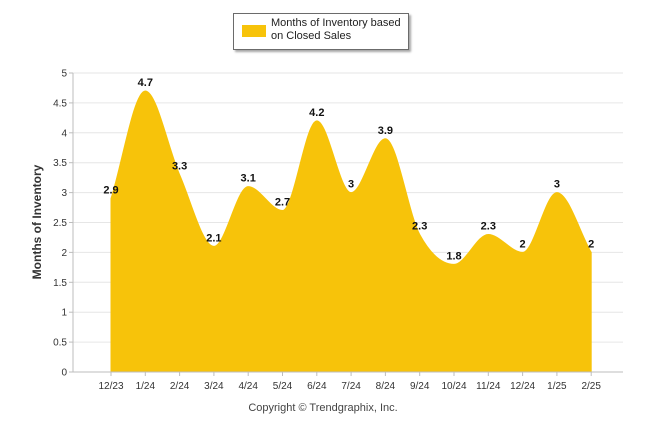 This screenshot has width=646, height=434. I want to click on x-tick-label: 8/24, so click(386, 386).